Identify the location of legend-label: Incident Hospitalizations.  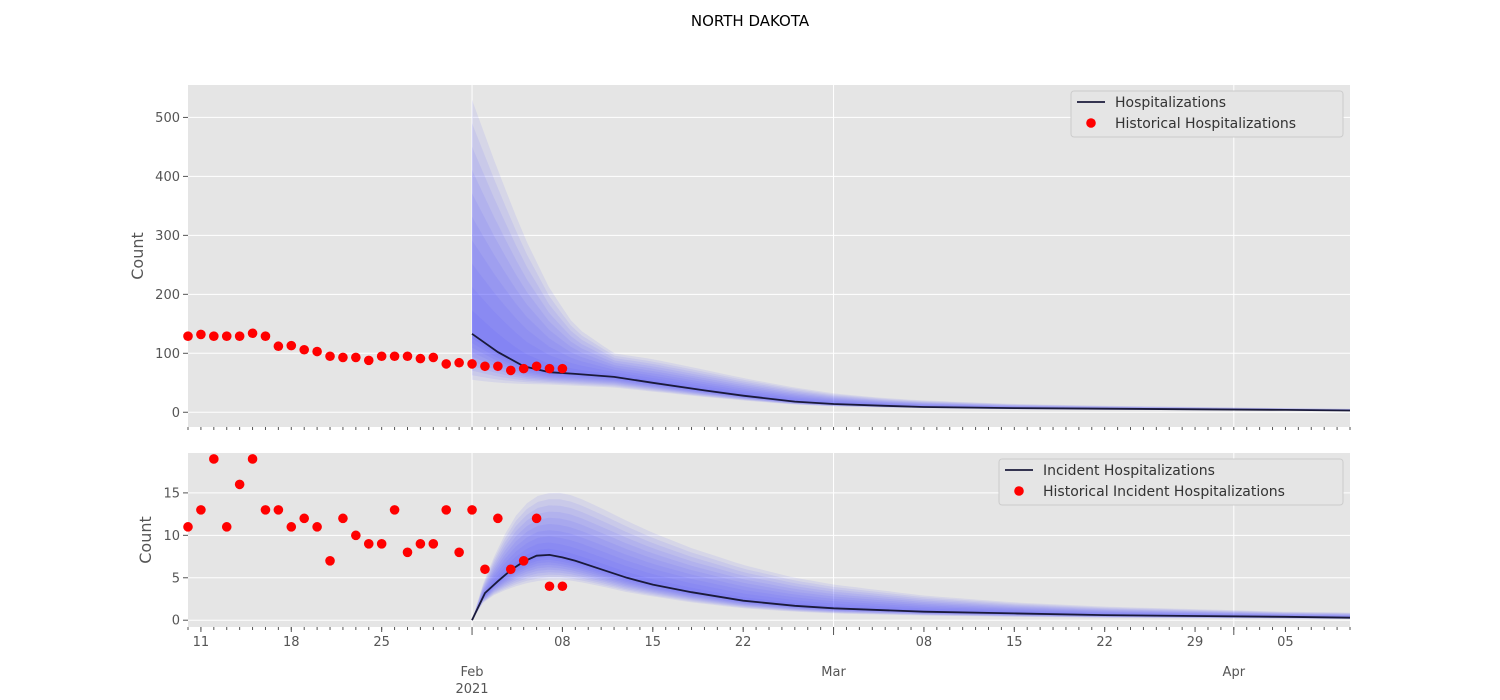
(1129, 471).